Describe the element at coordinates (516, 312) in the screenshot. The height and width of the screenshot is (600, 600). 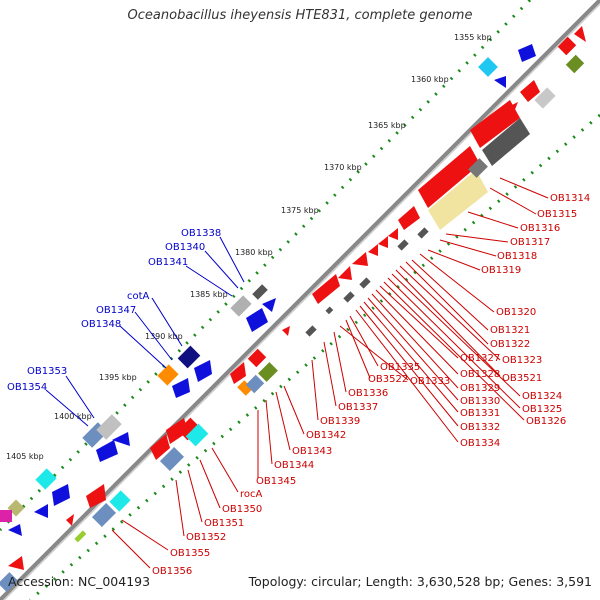
I see `gene-label-reverse: OB1320` at that location.